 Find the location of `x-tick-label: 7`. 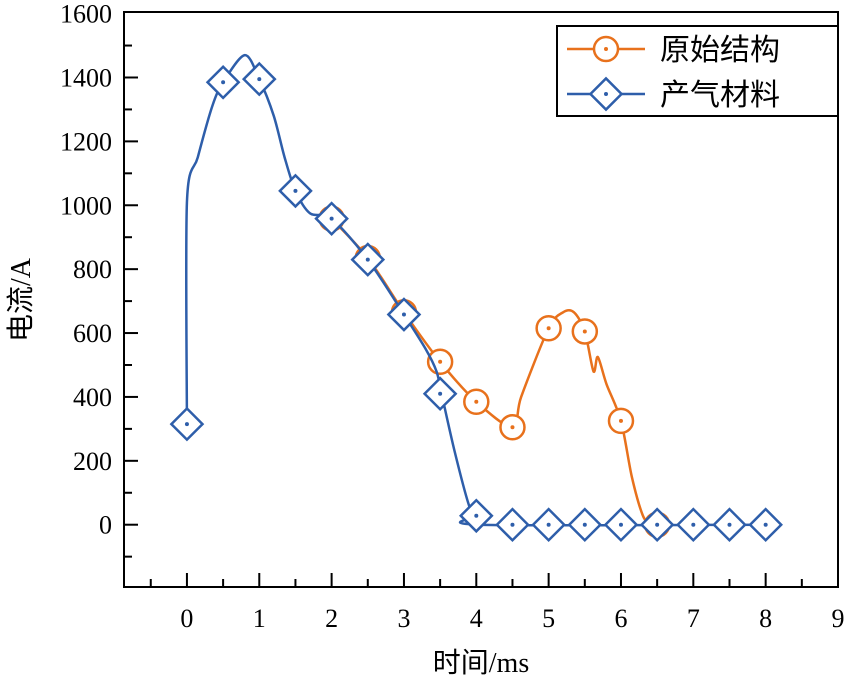

x-tick-label: 7 is located at coordinates (693, 618).